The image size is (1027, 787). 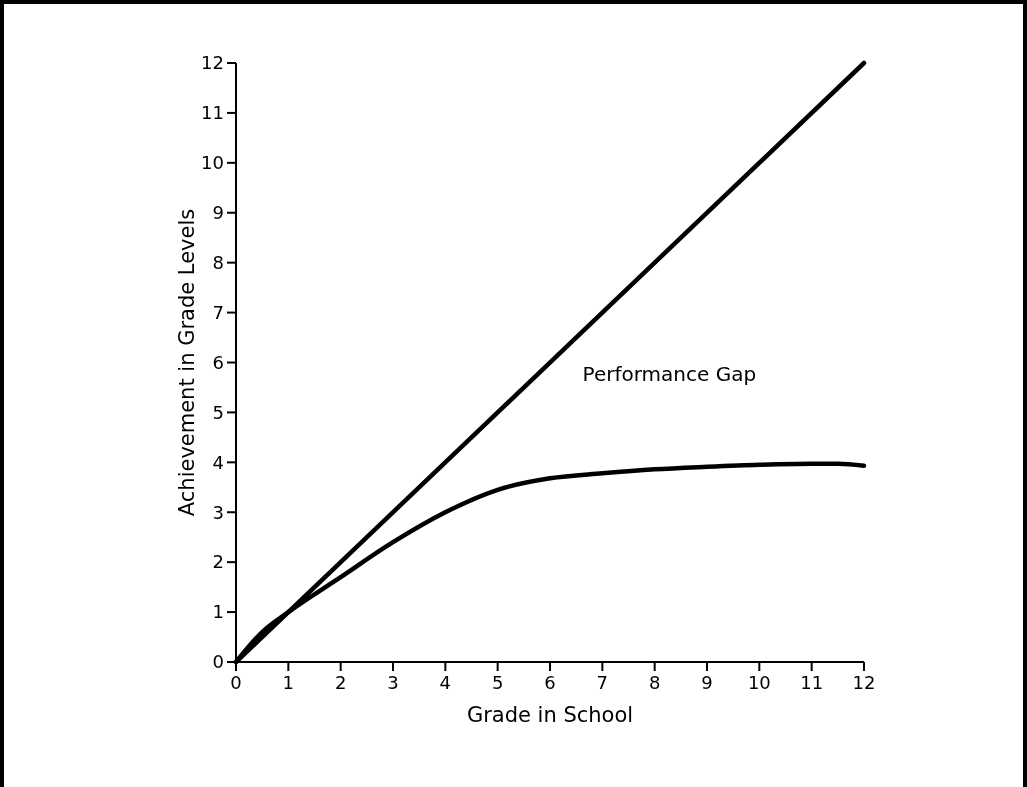 I want to click on x-tick-label: 12, so click(x=864, y=682).